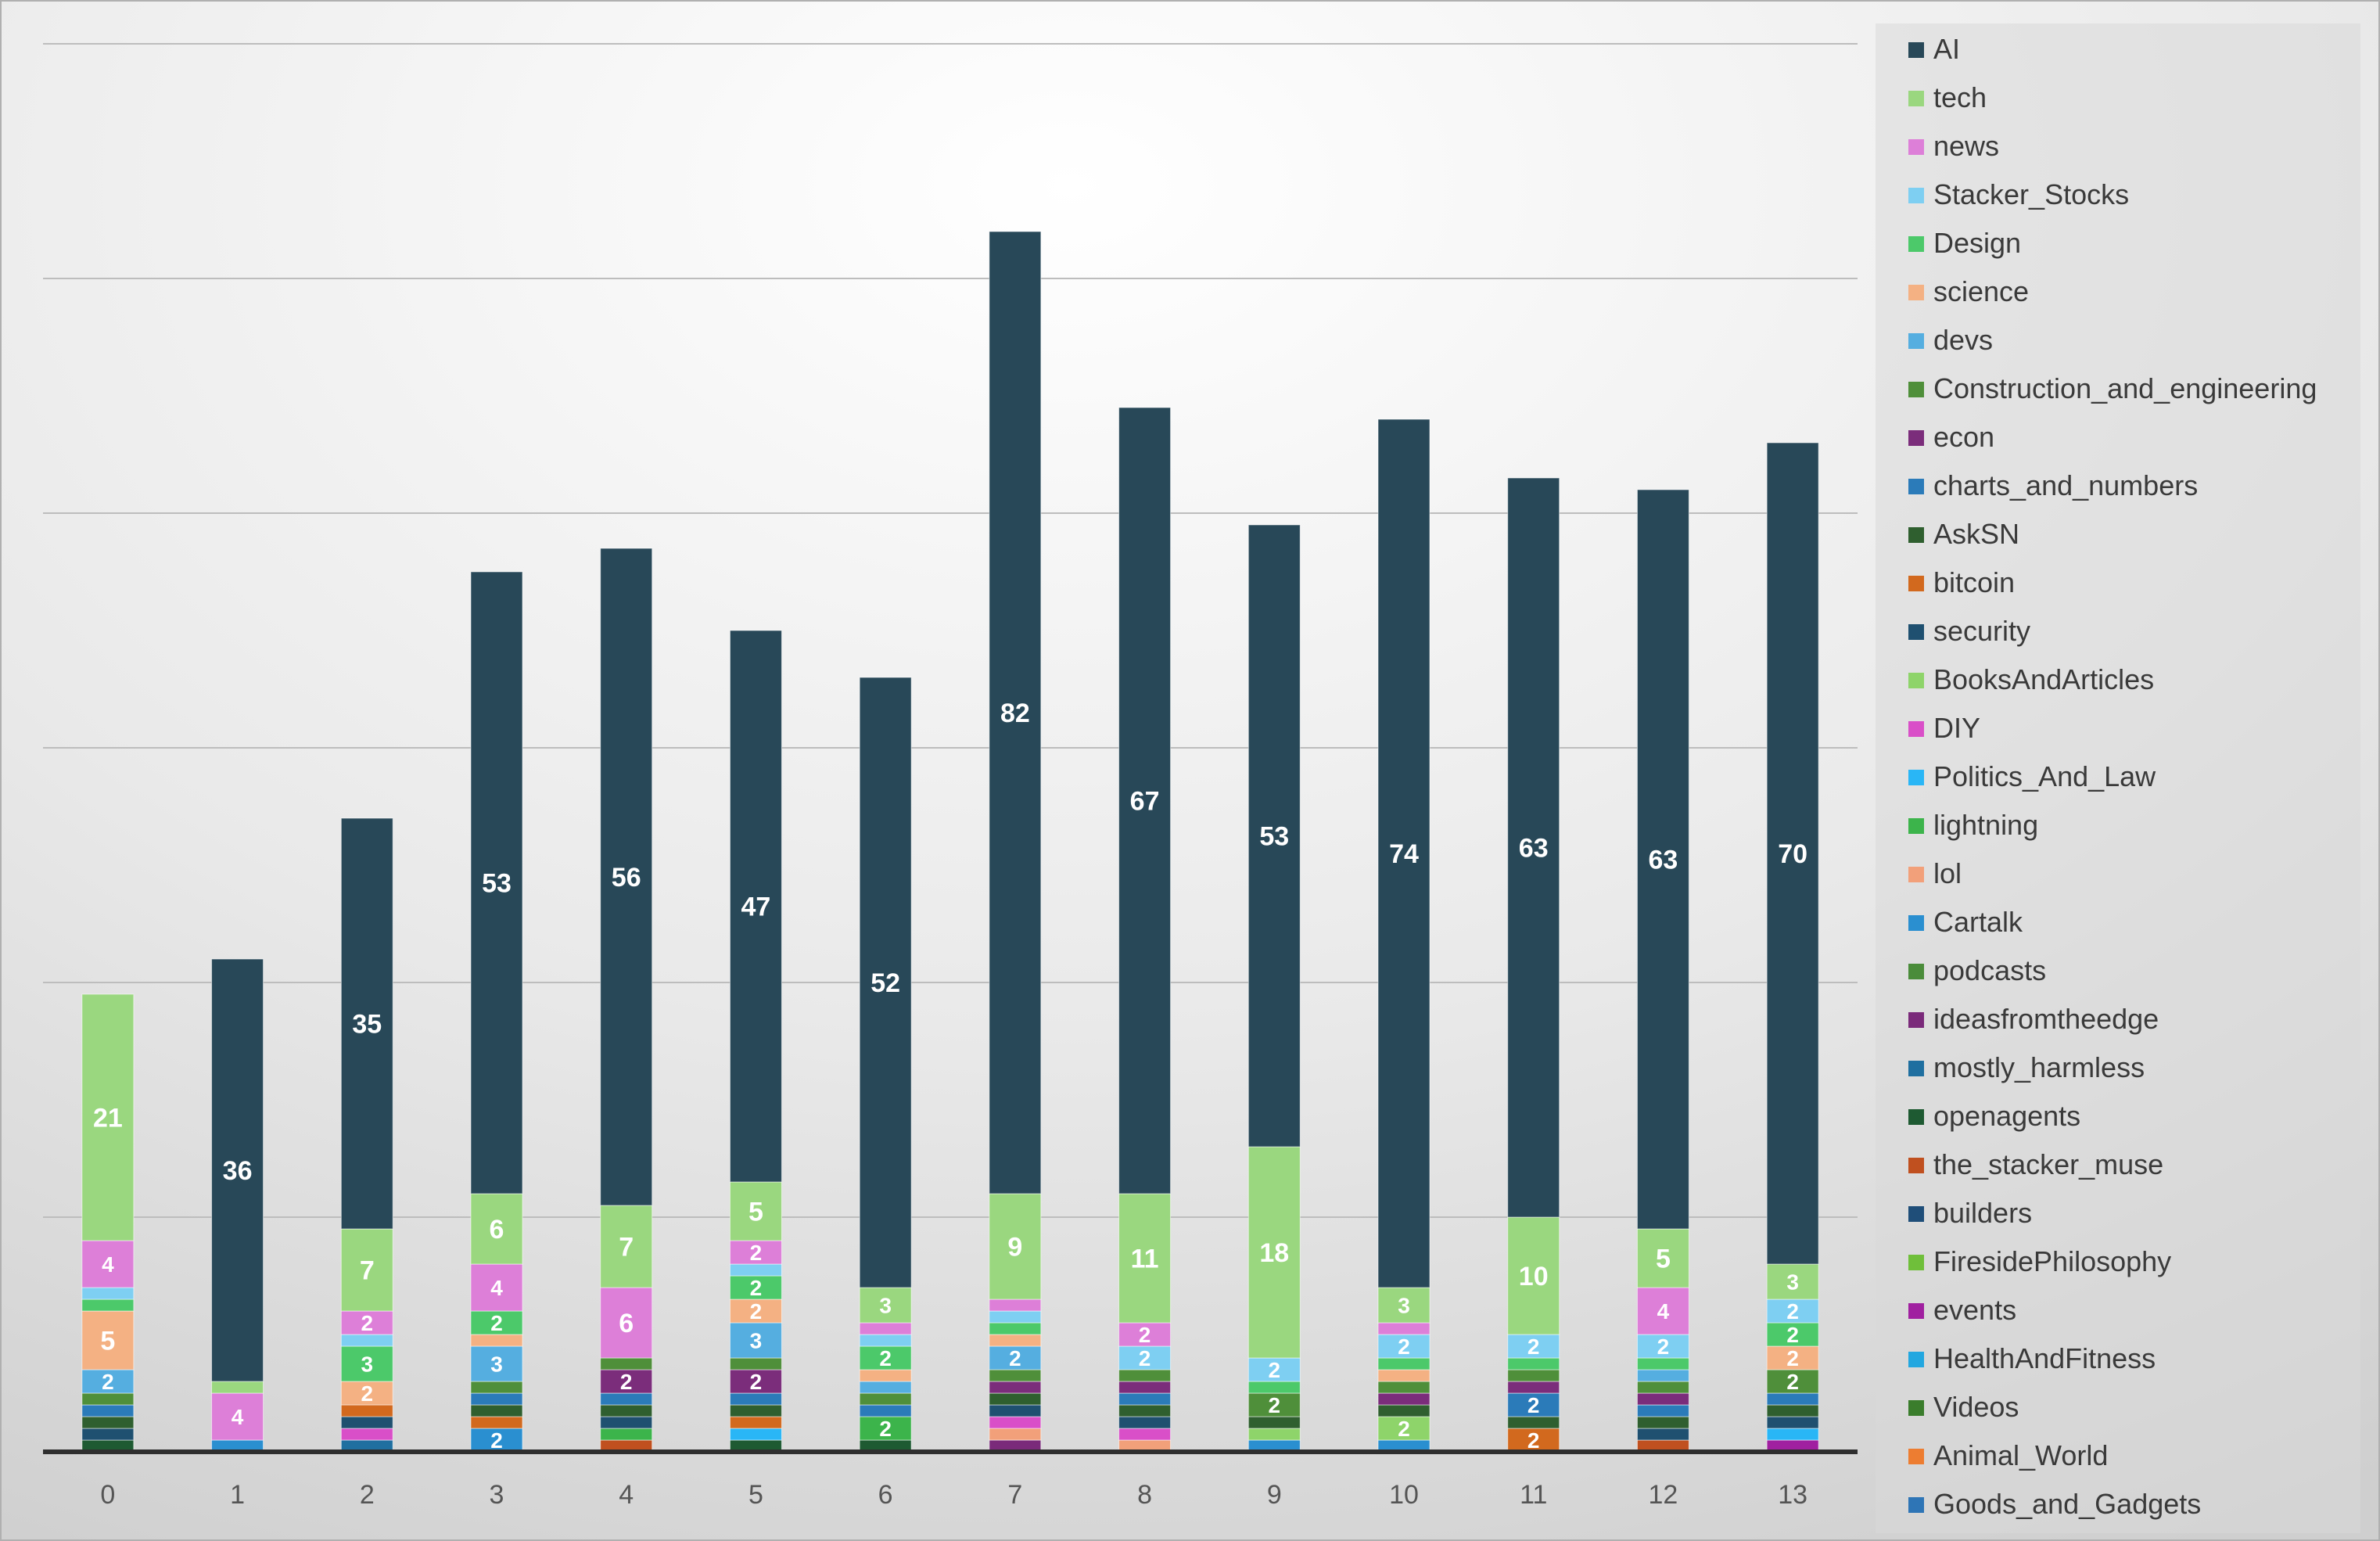 The image size is (2380, 1541). I want to click on data-label-AI-11: 63, so click(1534, 849).